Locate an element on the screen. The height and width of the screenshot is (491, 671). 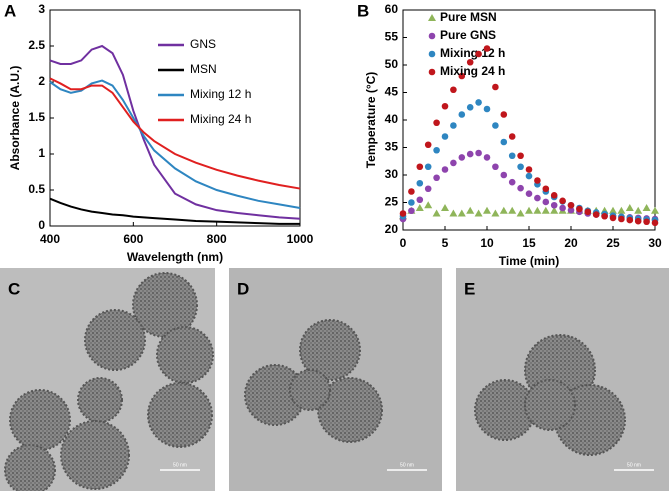
y-tick-label: 3 is located at coordinates (41, 9).